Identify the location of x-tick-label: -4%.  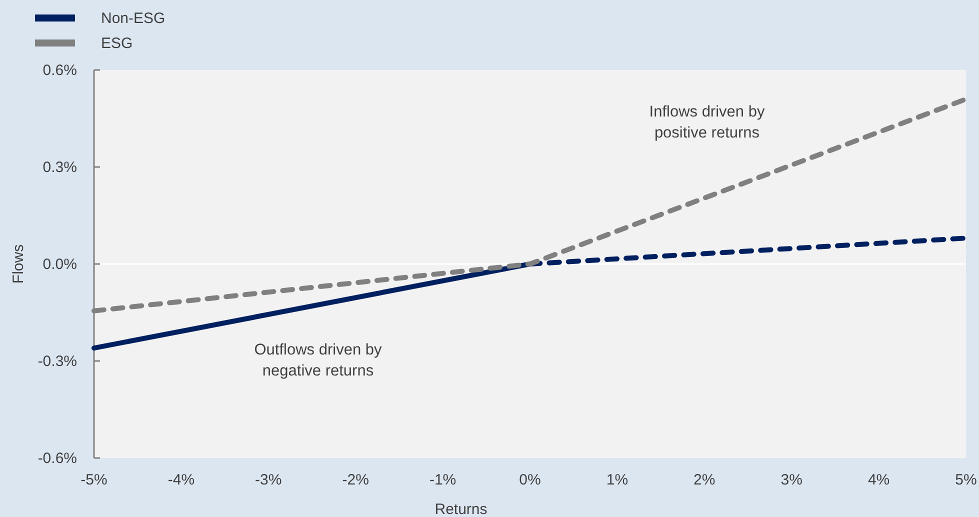
(181, 480).